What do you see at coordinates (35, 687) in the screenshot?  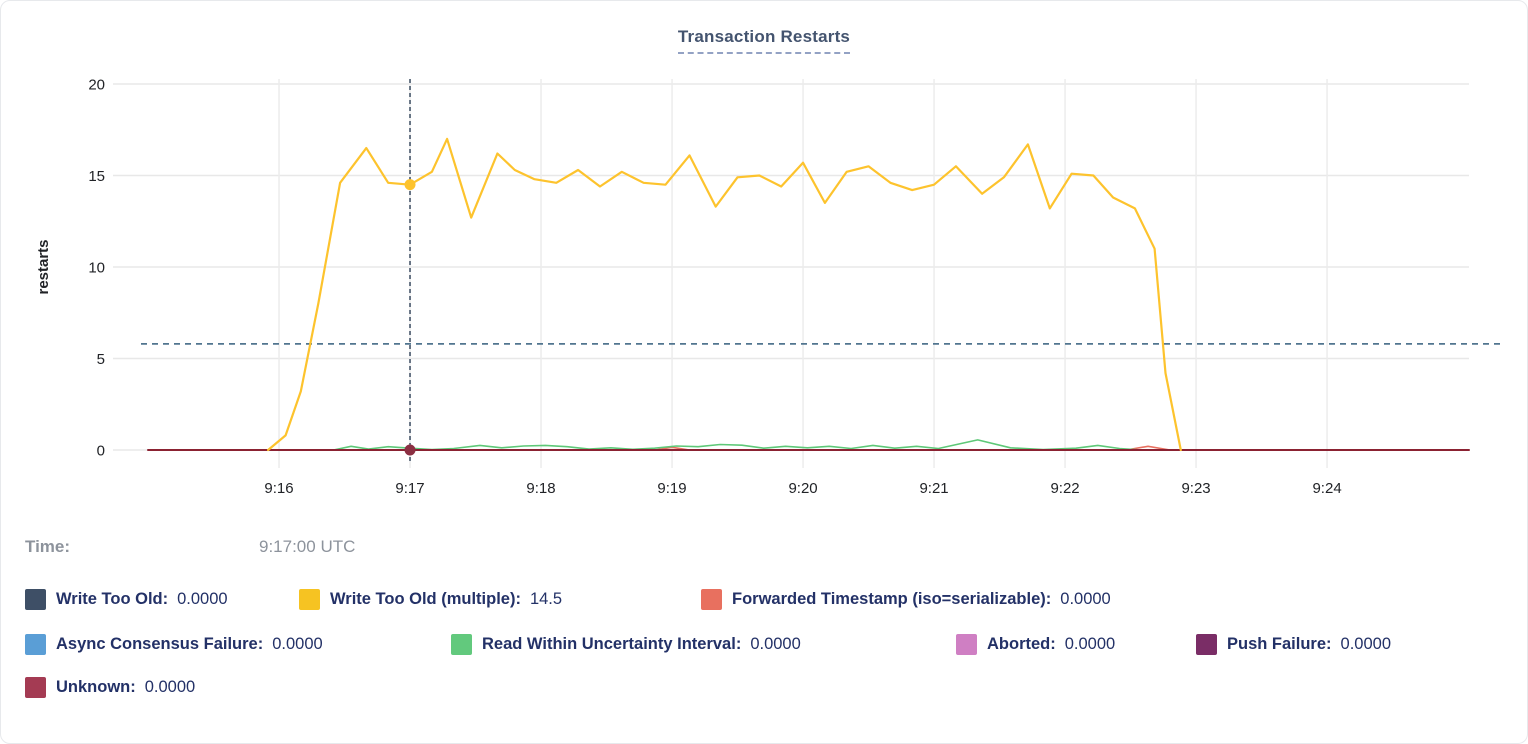 I see `legend-swatch-unknown` at bounding box center [35, 687].